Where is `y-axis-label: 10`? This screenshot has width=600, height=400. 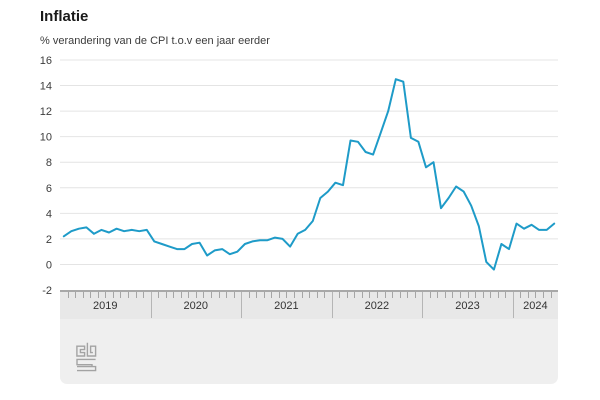
y-axis-label: 10 is located at coordinates (46, 138).